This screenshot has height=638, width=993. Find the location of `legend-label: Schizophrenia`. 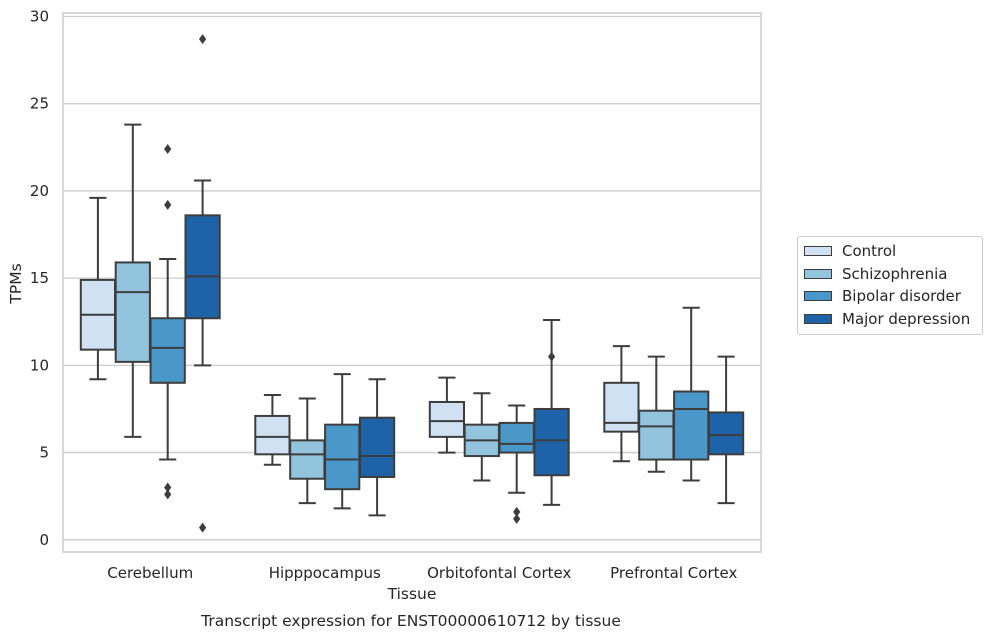

legend-label: Schizophrenia is located at coordinates (895, 273).